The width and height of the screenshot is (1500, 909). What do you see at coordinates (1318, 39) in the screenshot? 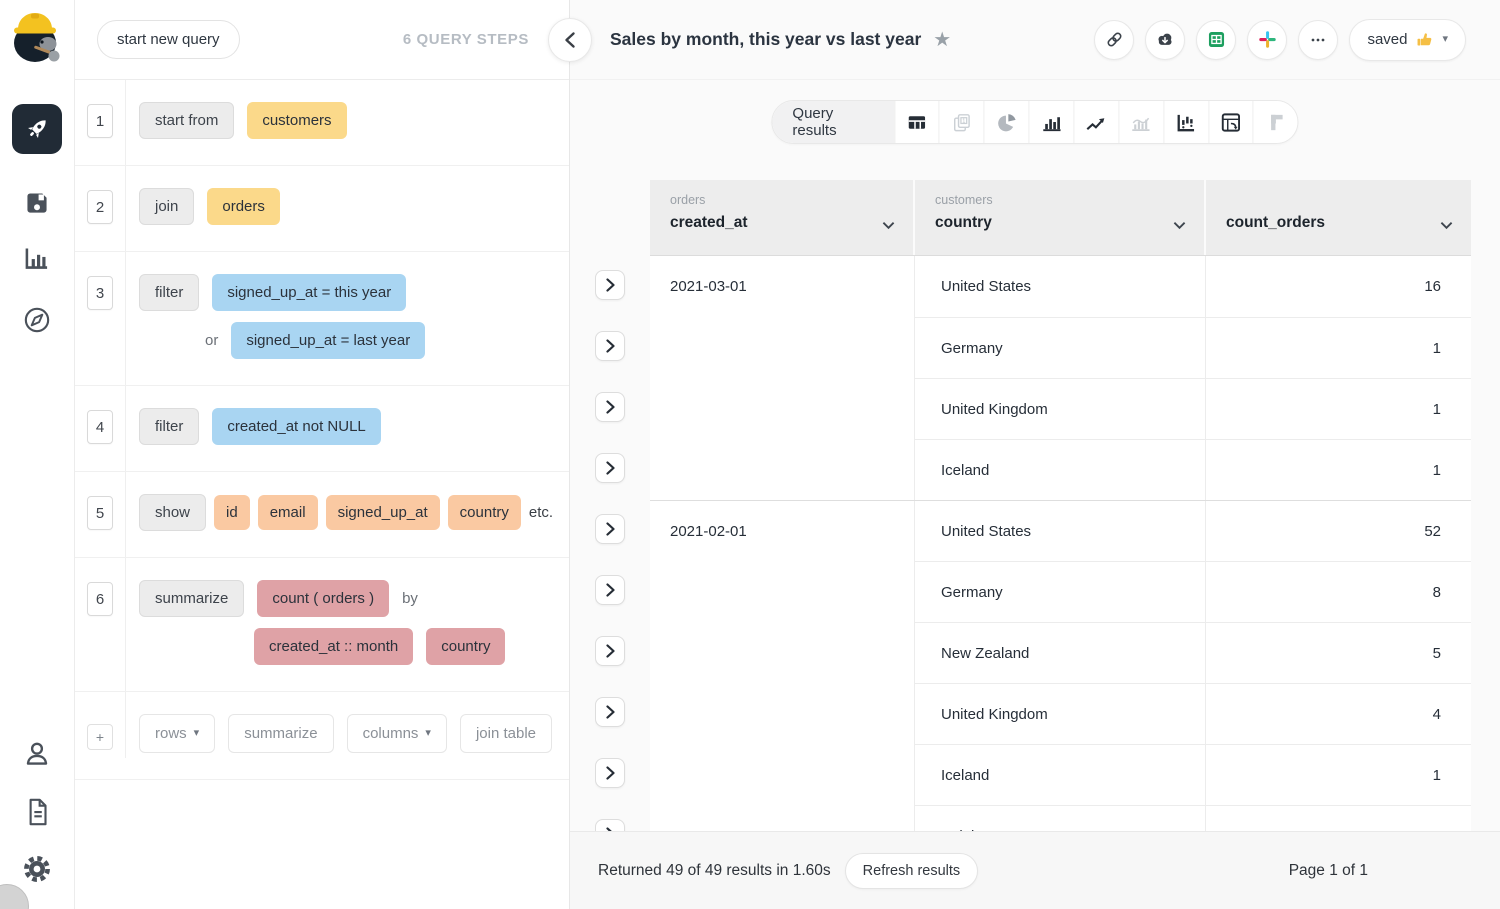
I see `more-options-button` at bounding box center [1318, 39].